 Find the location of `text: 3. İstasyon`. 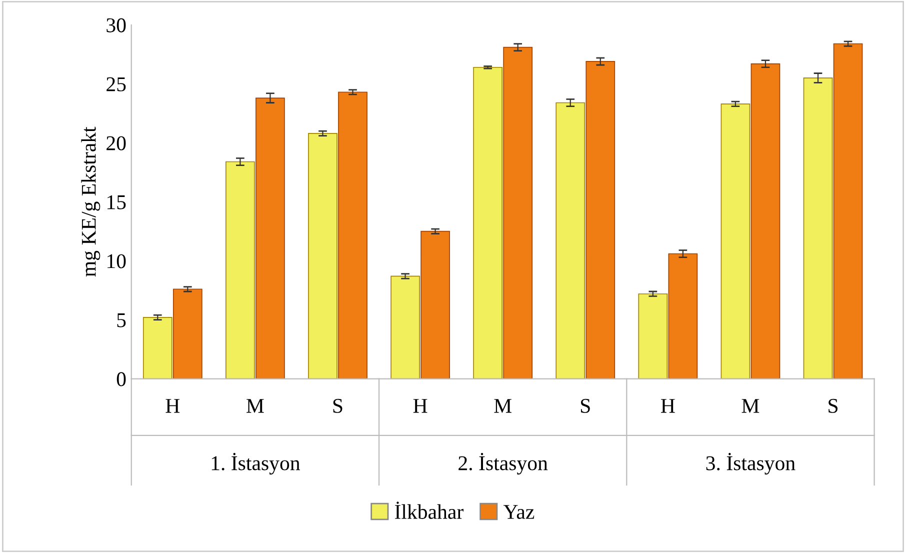

text: 3. İstasyon is located at coordinates (751, 463).